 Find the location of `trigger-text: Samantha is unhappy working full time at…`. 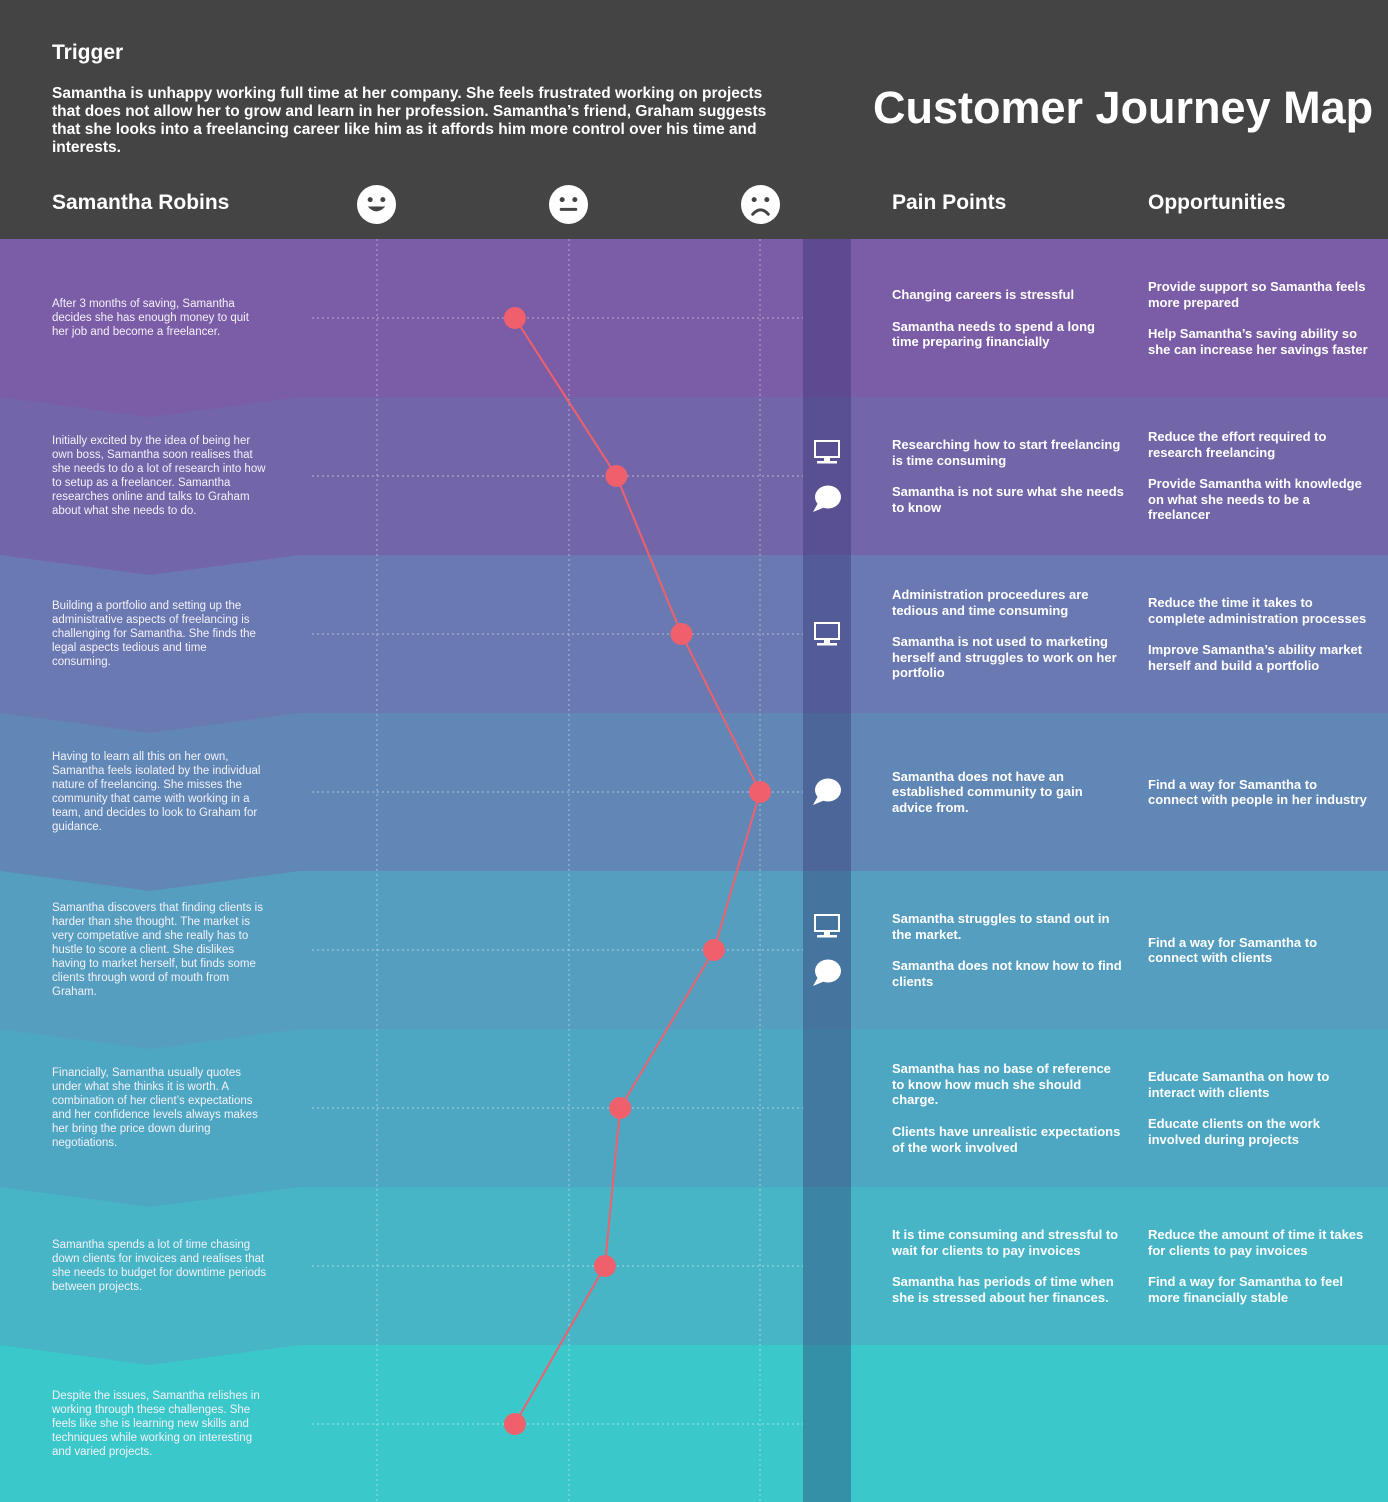

trigger-text: Samantha is unhappy working full time at… is located at coordinates (409, 120).